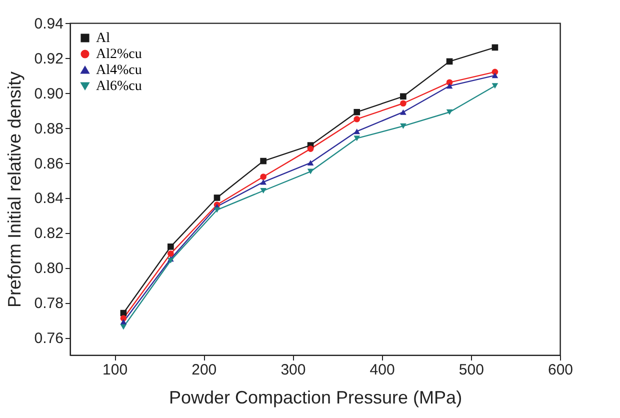 The width and height of the screenshot is (620, 418). I want to click on x-tick-label: 400, so click(382, 370).